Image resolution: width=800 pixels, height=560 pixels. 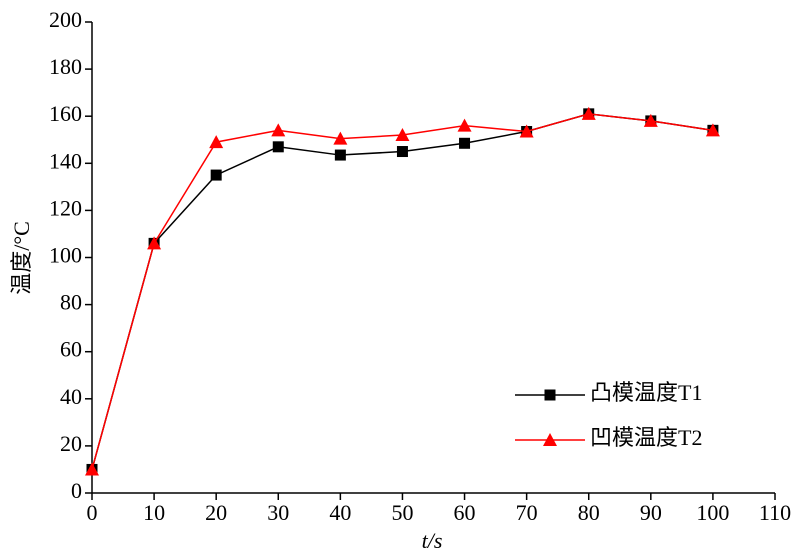 I want to click on y-tick-label: 80, so click(x=71, y=302).